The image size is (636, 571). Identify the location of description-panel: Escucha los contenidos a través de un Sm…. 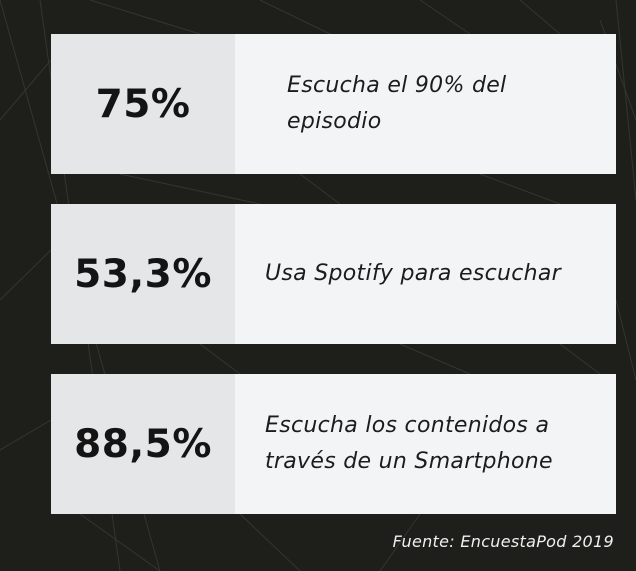
(425, 444).